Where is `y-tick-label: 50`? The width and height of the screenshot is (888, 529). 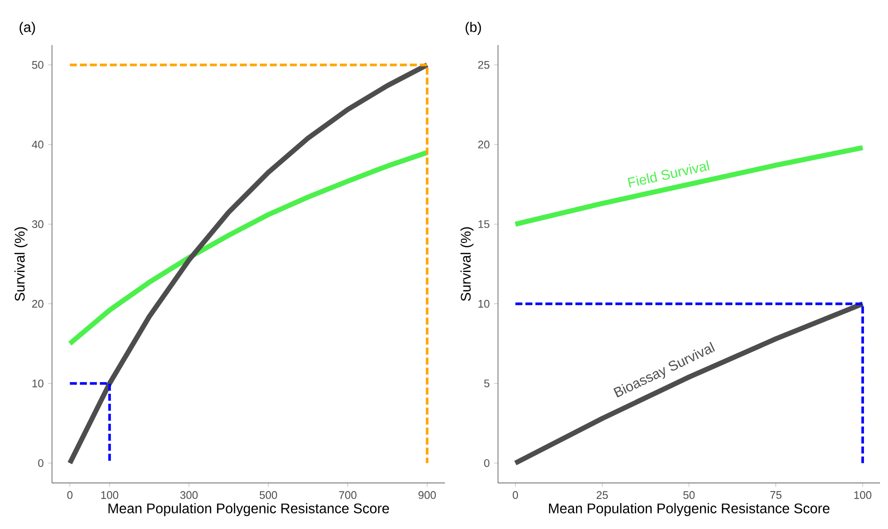
y-tick-label: 50 is located at coordinates (38, 65).